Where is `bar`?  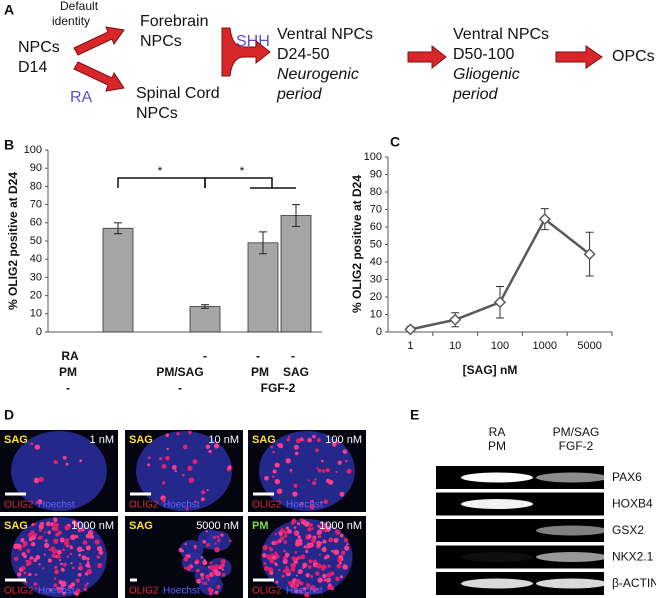
bar is located at coordinates (263, 287).